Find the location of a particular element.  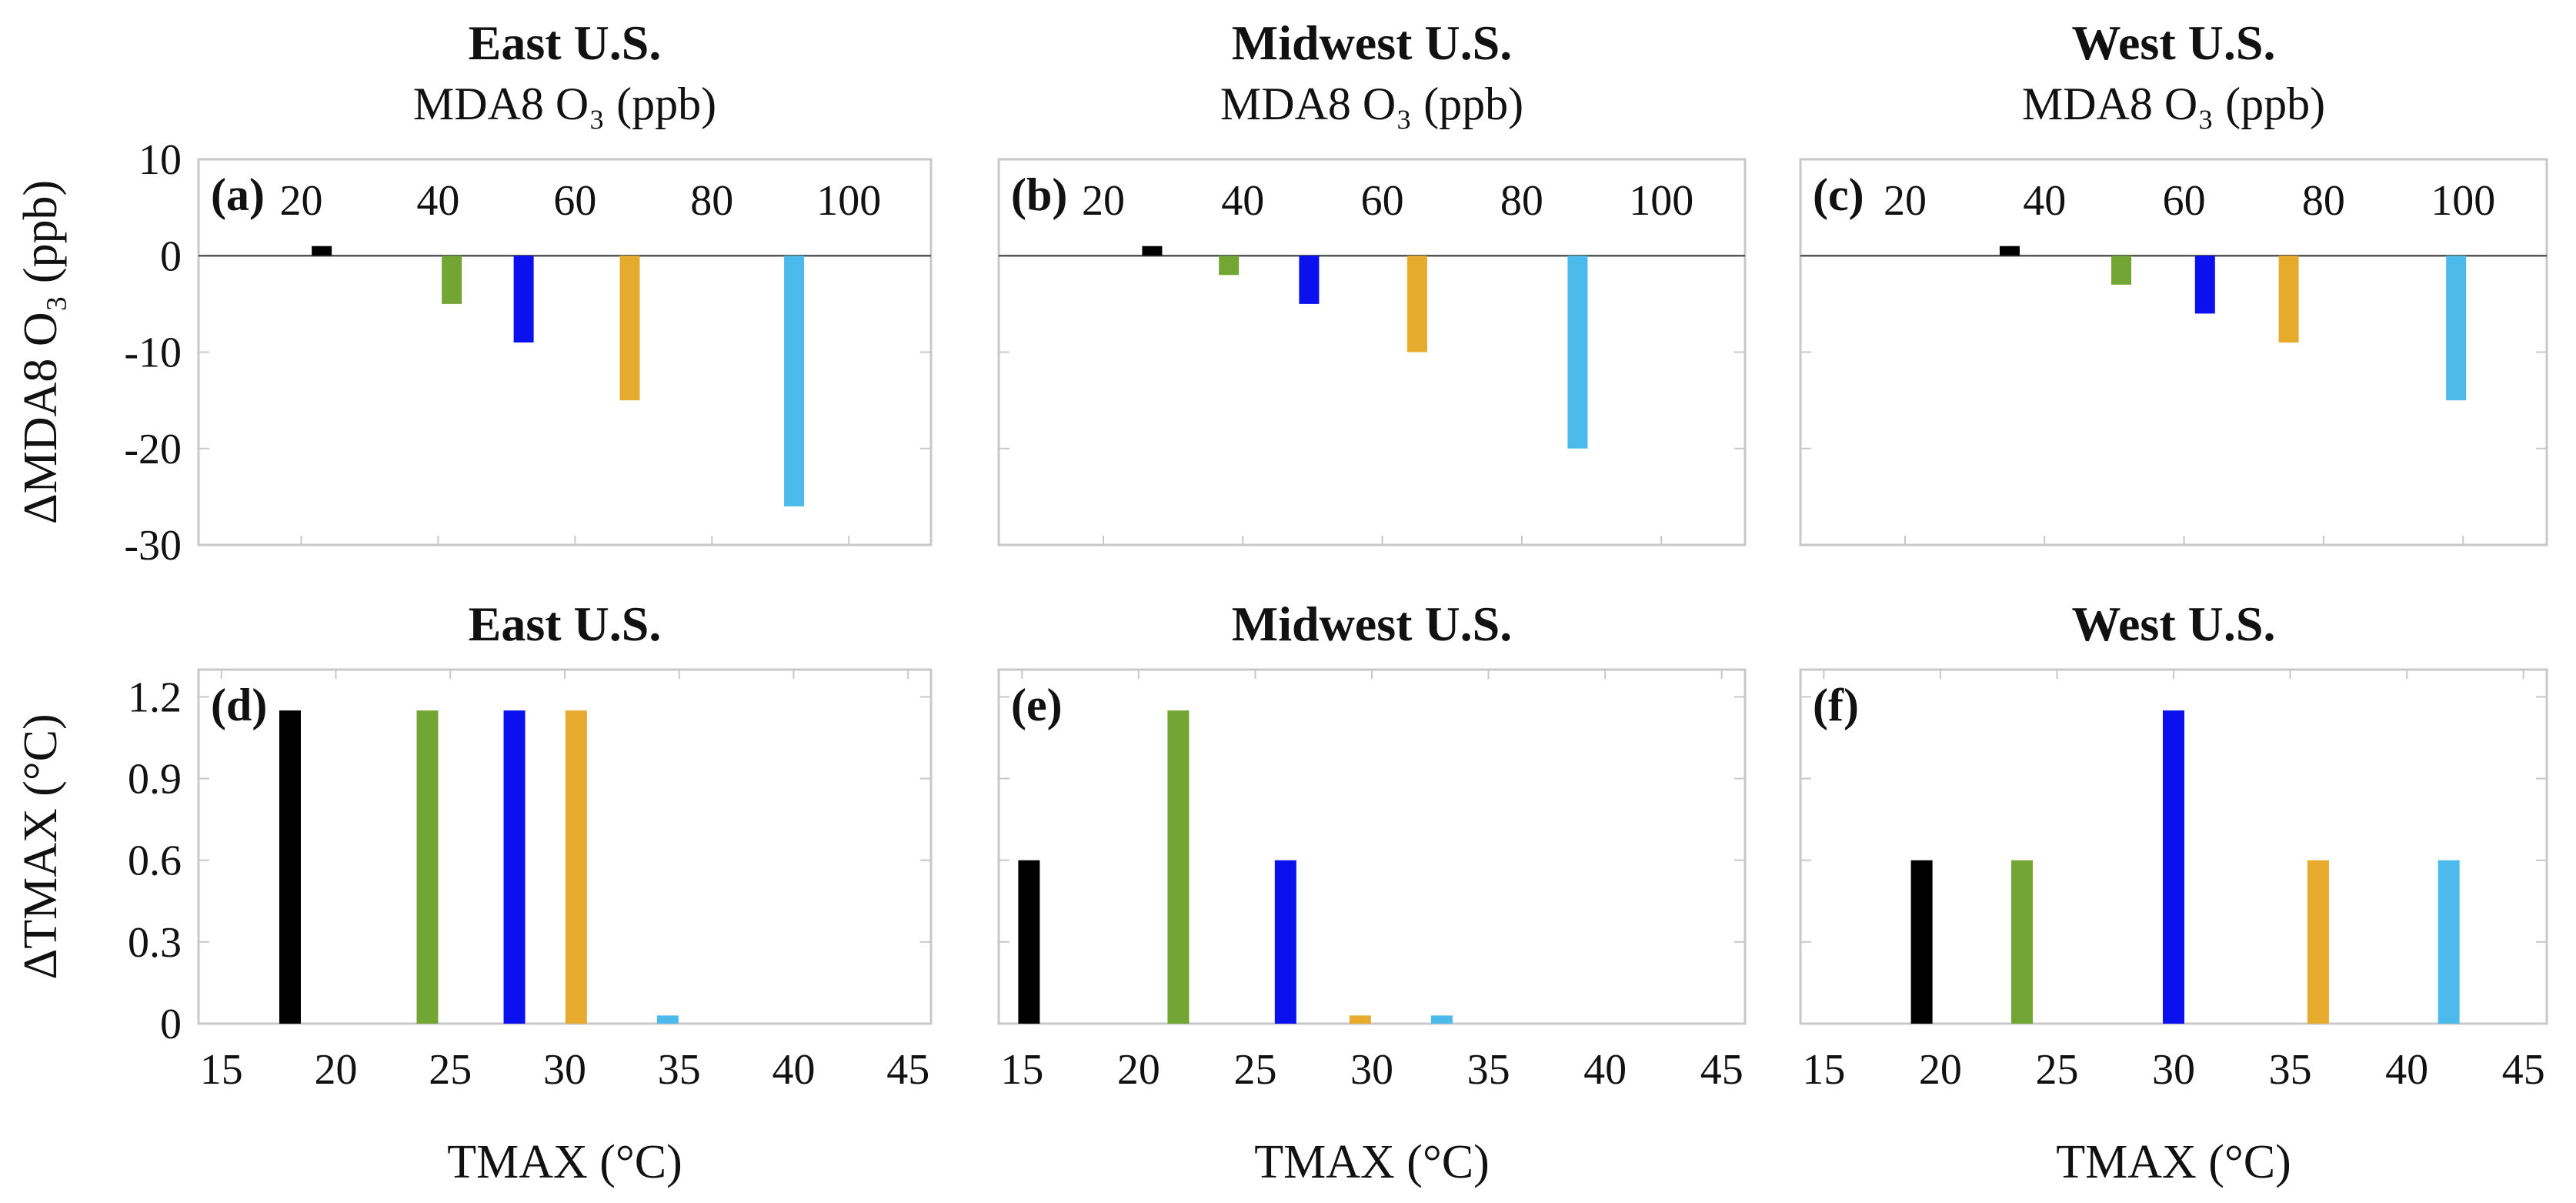

y-tick-label: -30 is located at coordinates (153, 546).